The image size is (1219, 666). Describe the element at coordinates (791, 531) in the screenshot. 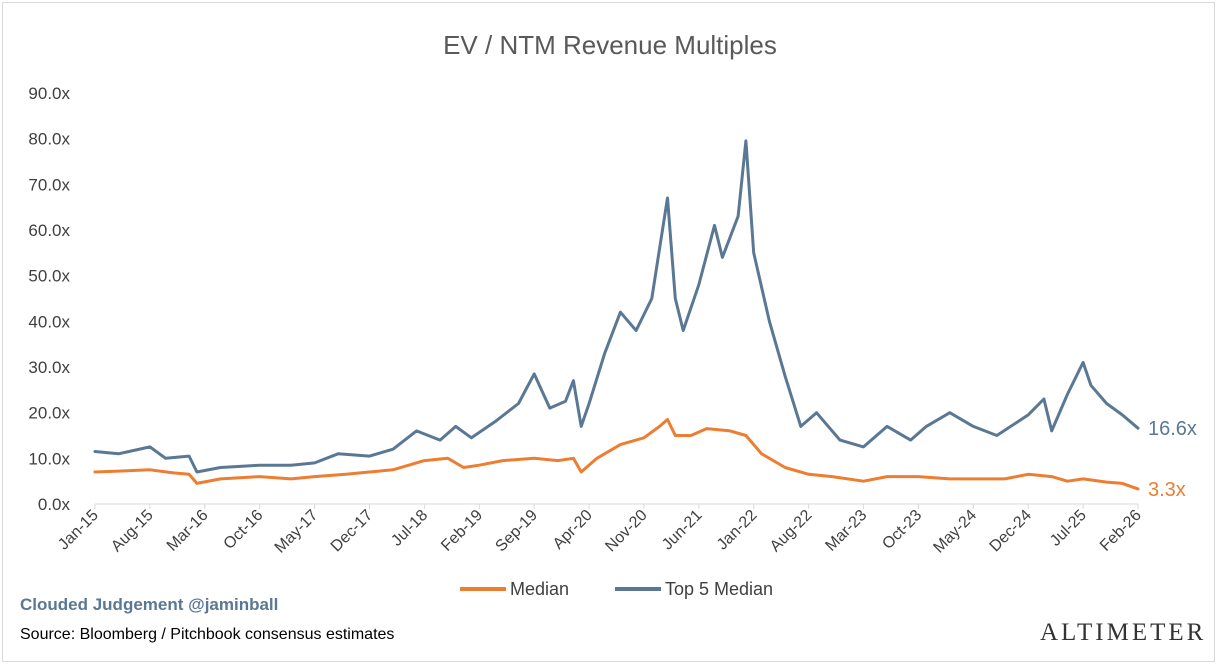

I see `x-tick-label: Aug-22` at that location.